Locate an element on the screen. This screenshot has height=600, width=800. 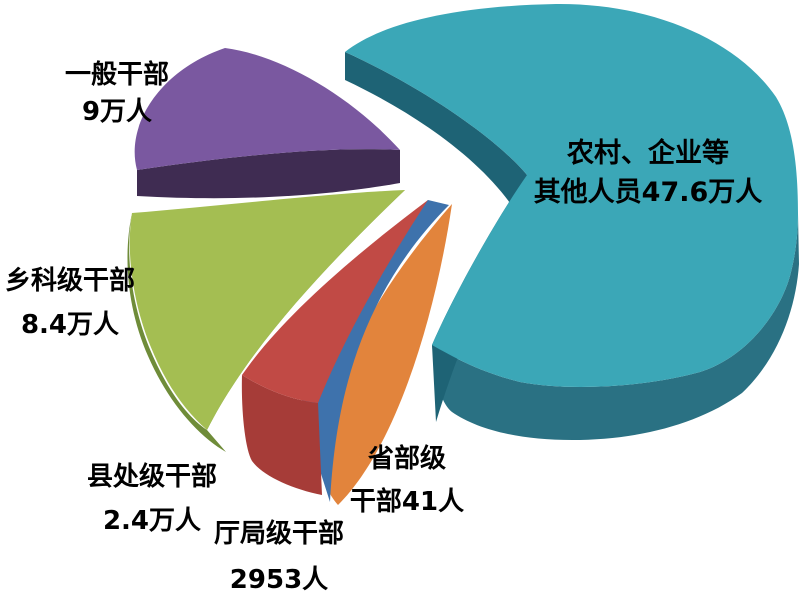
pie-slice-bureau-top-face is located at coordinates (385, 354).